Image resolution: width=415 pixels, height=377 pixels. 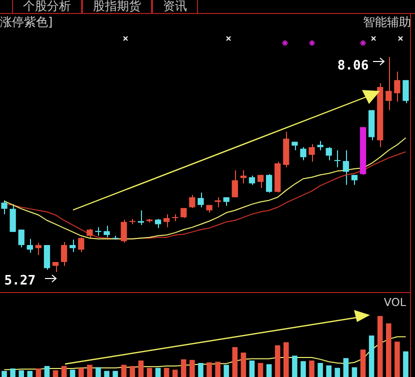 What do you see at coordinates (353, 66) in the screenshot?
I see `annotation: 8.06` at bounding box center [353, 66].